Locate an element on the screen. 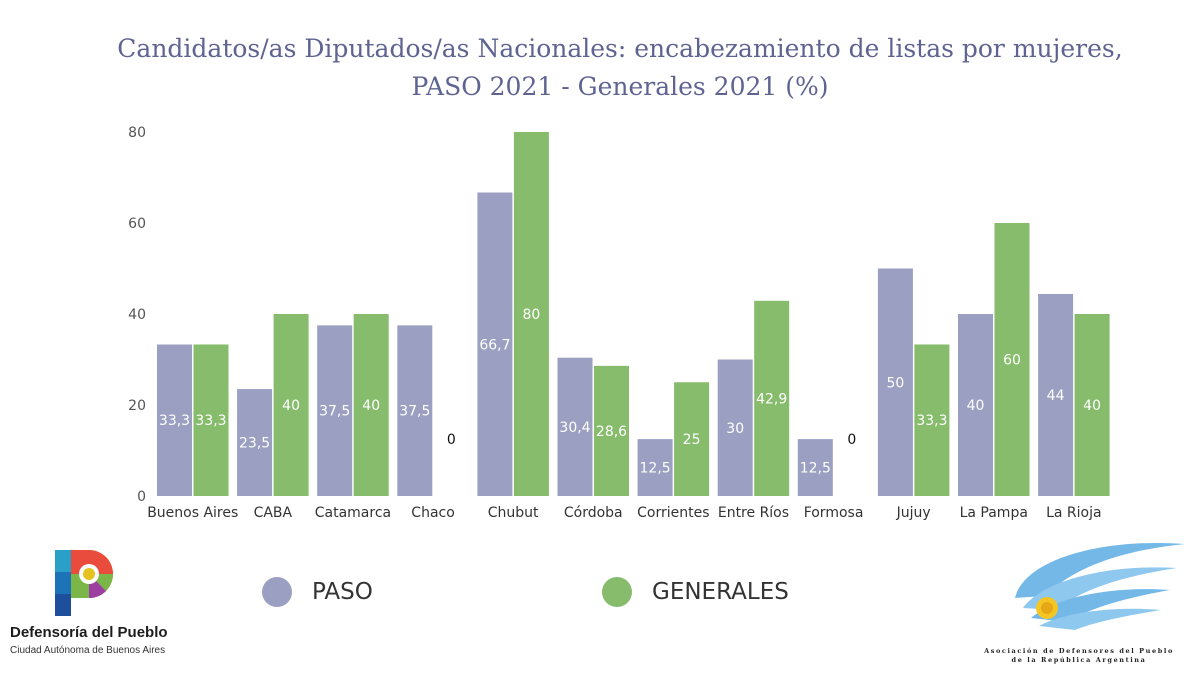 Image resolution: width=1200 pixels, height=675 pixels. x-tick-label-caba: CABA is located at coordinates (273, 513).